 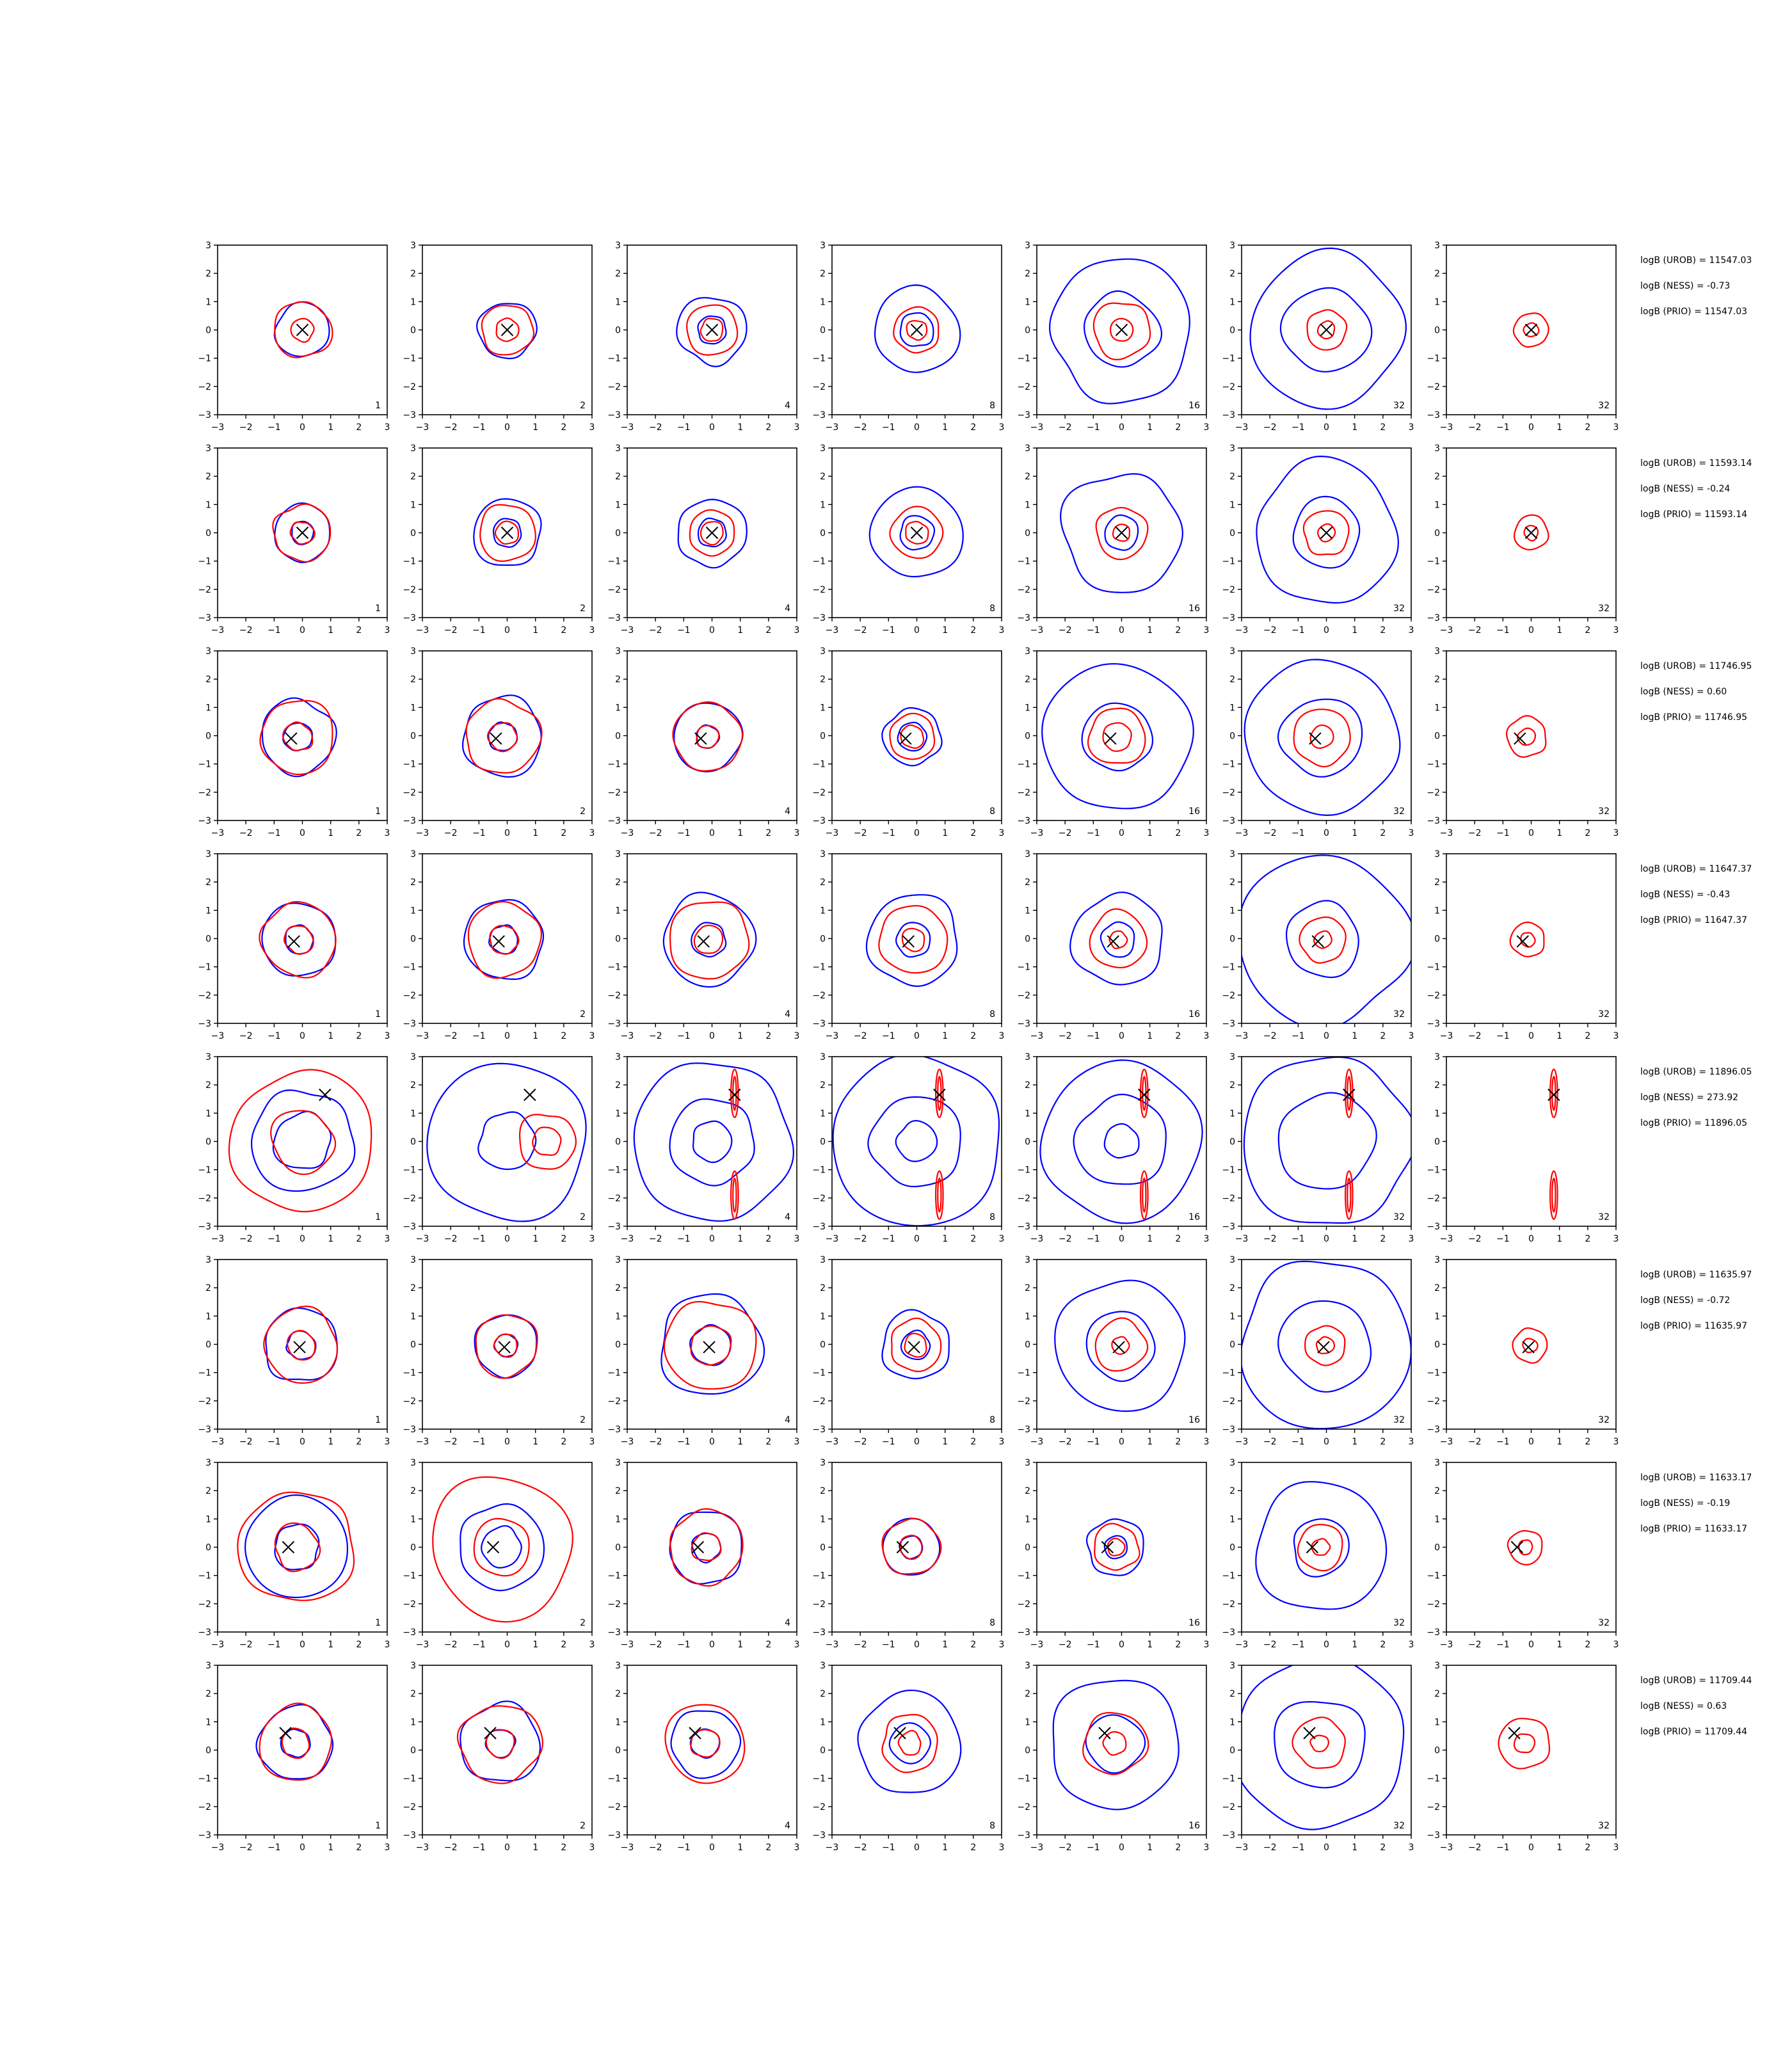 What do you see at coordinates (908, 1148) in the screenshot?
I see `panel-r5-c4: −3−3 −2 −2 −1 −1 0 0 1 1 2 2 3 3 8` at bounding box center [908, 1148].